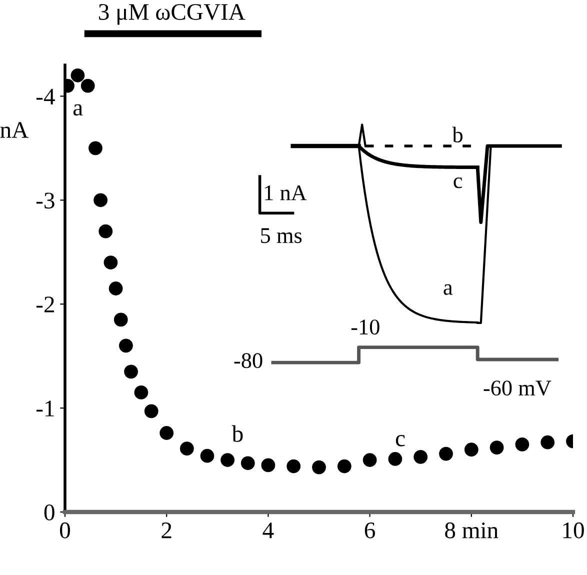 This screenshot has height=575, width=587. I want to click on annotation: 1 nA, so click(286, 192).